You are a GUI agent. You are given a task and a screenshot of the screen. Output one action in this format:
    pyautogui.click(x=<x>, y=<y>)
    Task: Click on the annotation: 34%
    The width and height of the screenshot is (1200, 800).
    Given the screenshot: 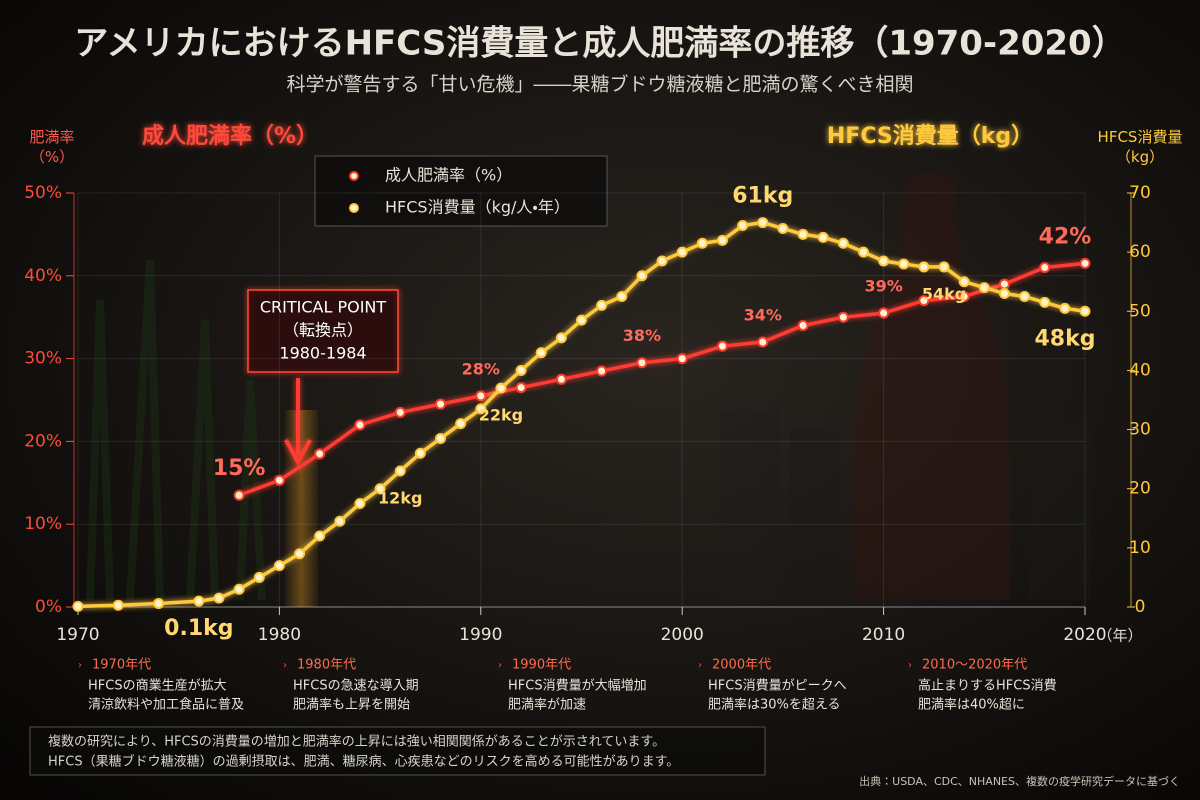 What is the action you would take?
    pyautogui.click(x=763, y=315)
    